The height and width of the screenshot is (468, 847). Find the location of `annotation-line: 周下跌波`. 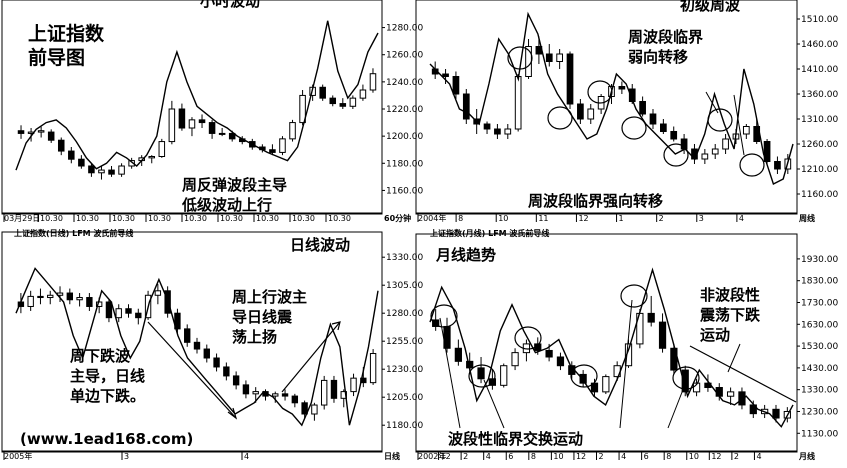

annotation-line: 周下跌波 is located at coordinates (100, 356).